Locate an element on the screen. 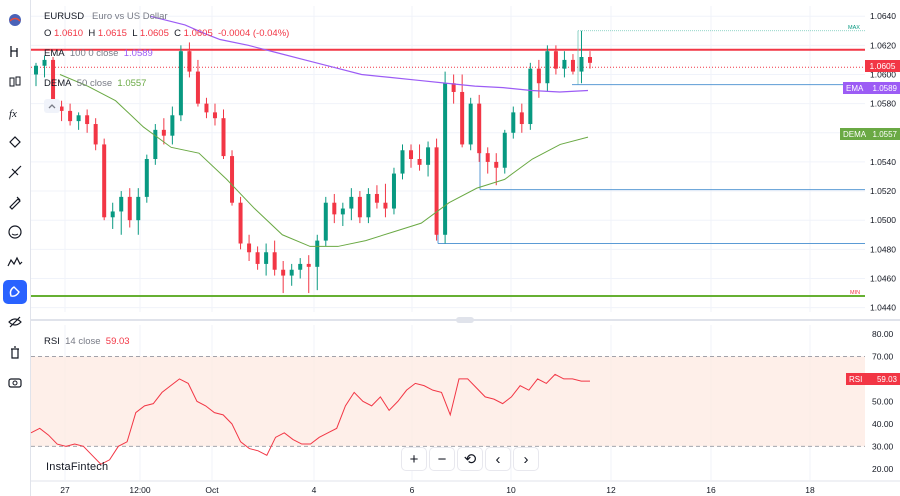  x-tick-label: 18 is located at coordinates (810, 490).